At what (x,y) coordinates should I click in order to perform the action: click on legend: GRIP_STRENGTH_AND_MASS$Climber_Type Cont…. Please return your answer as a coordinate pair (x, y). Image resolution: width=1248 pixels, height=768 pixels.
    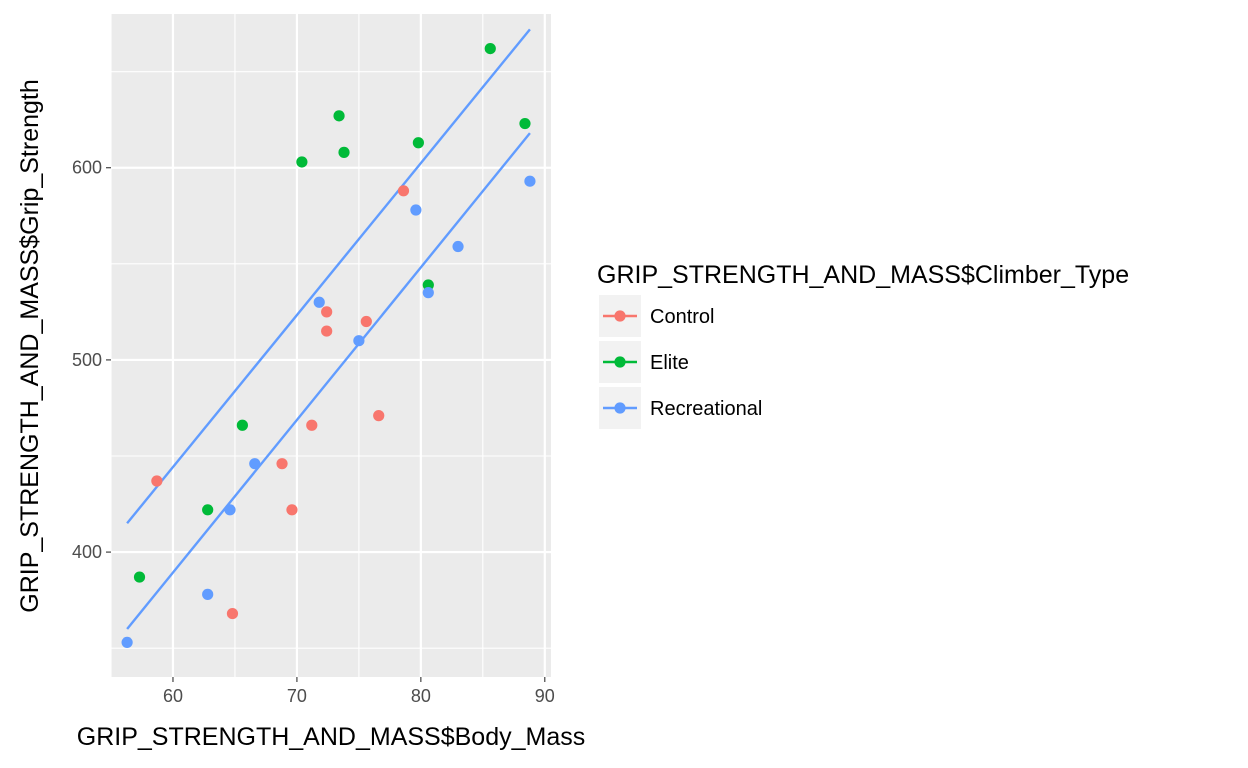
    Looking at the image, I should click on (863, 345).